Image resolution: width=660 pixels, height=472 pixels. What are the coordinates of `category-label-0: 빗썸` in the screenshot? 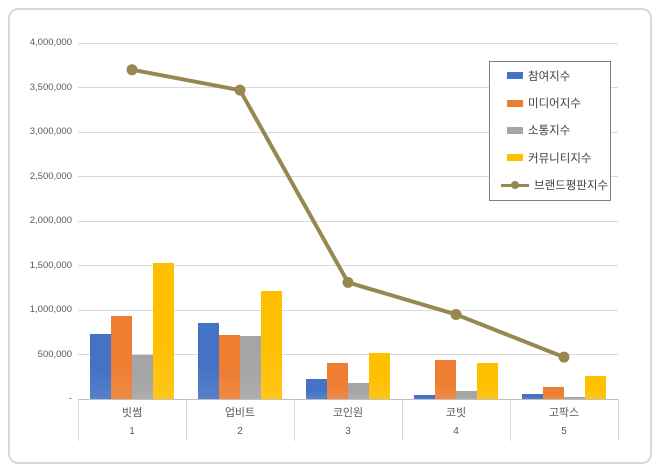 It's located at (132, 413).